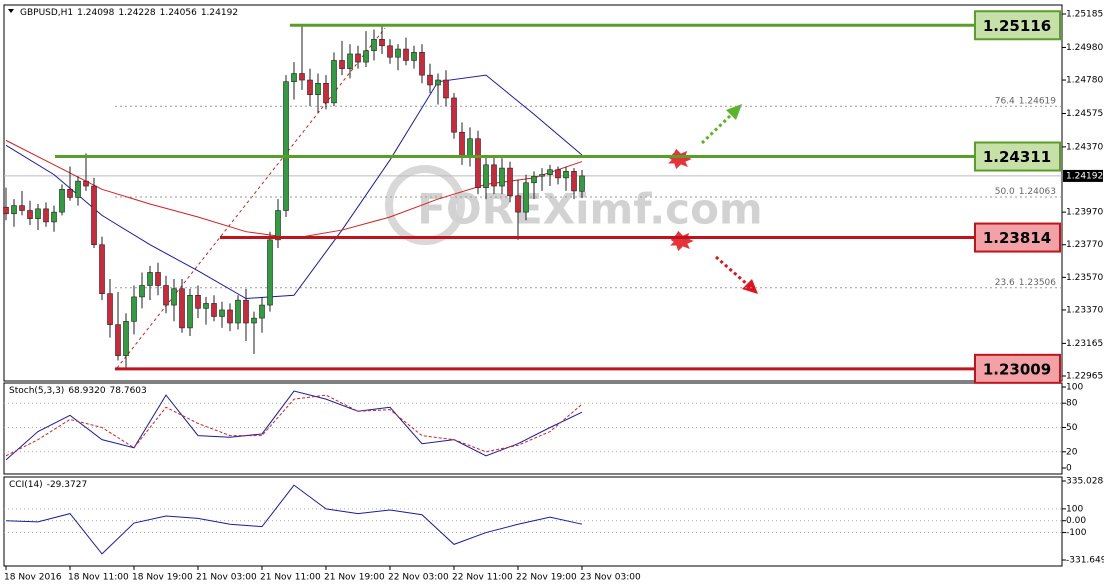 The image size is (1104, 588). What do you see at coordinates (1005, 282) in the screenshot?
I see `fib-ratio: 23.6` at bounding box center [1005, 282].